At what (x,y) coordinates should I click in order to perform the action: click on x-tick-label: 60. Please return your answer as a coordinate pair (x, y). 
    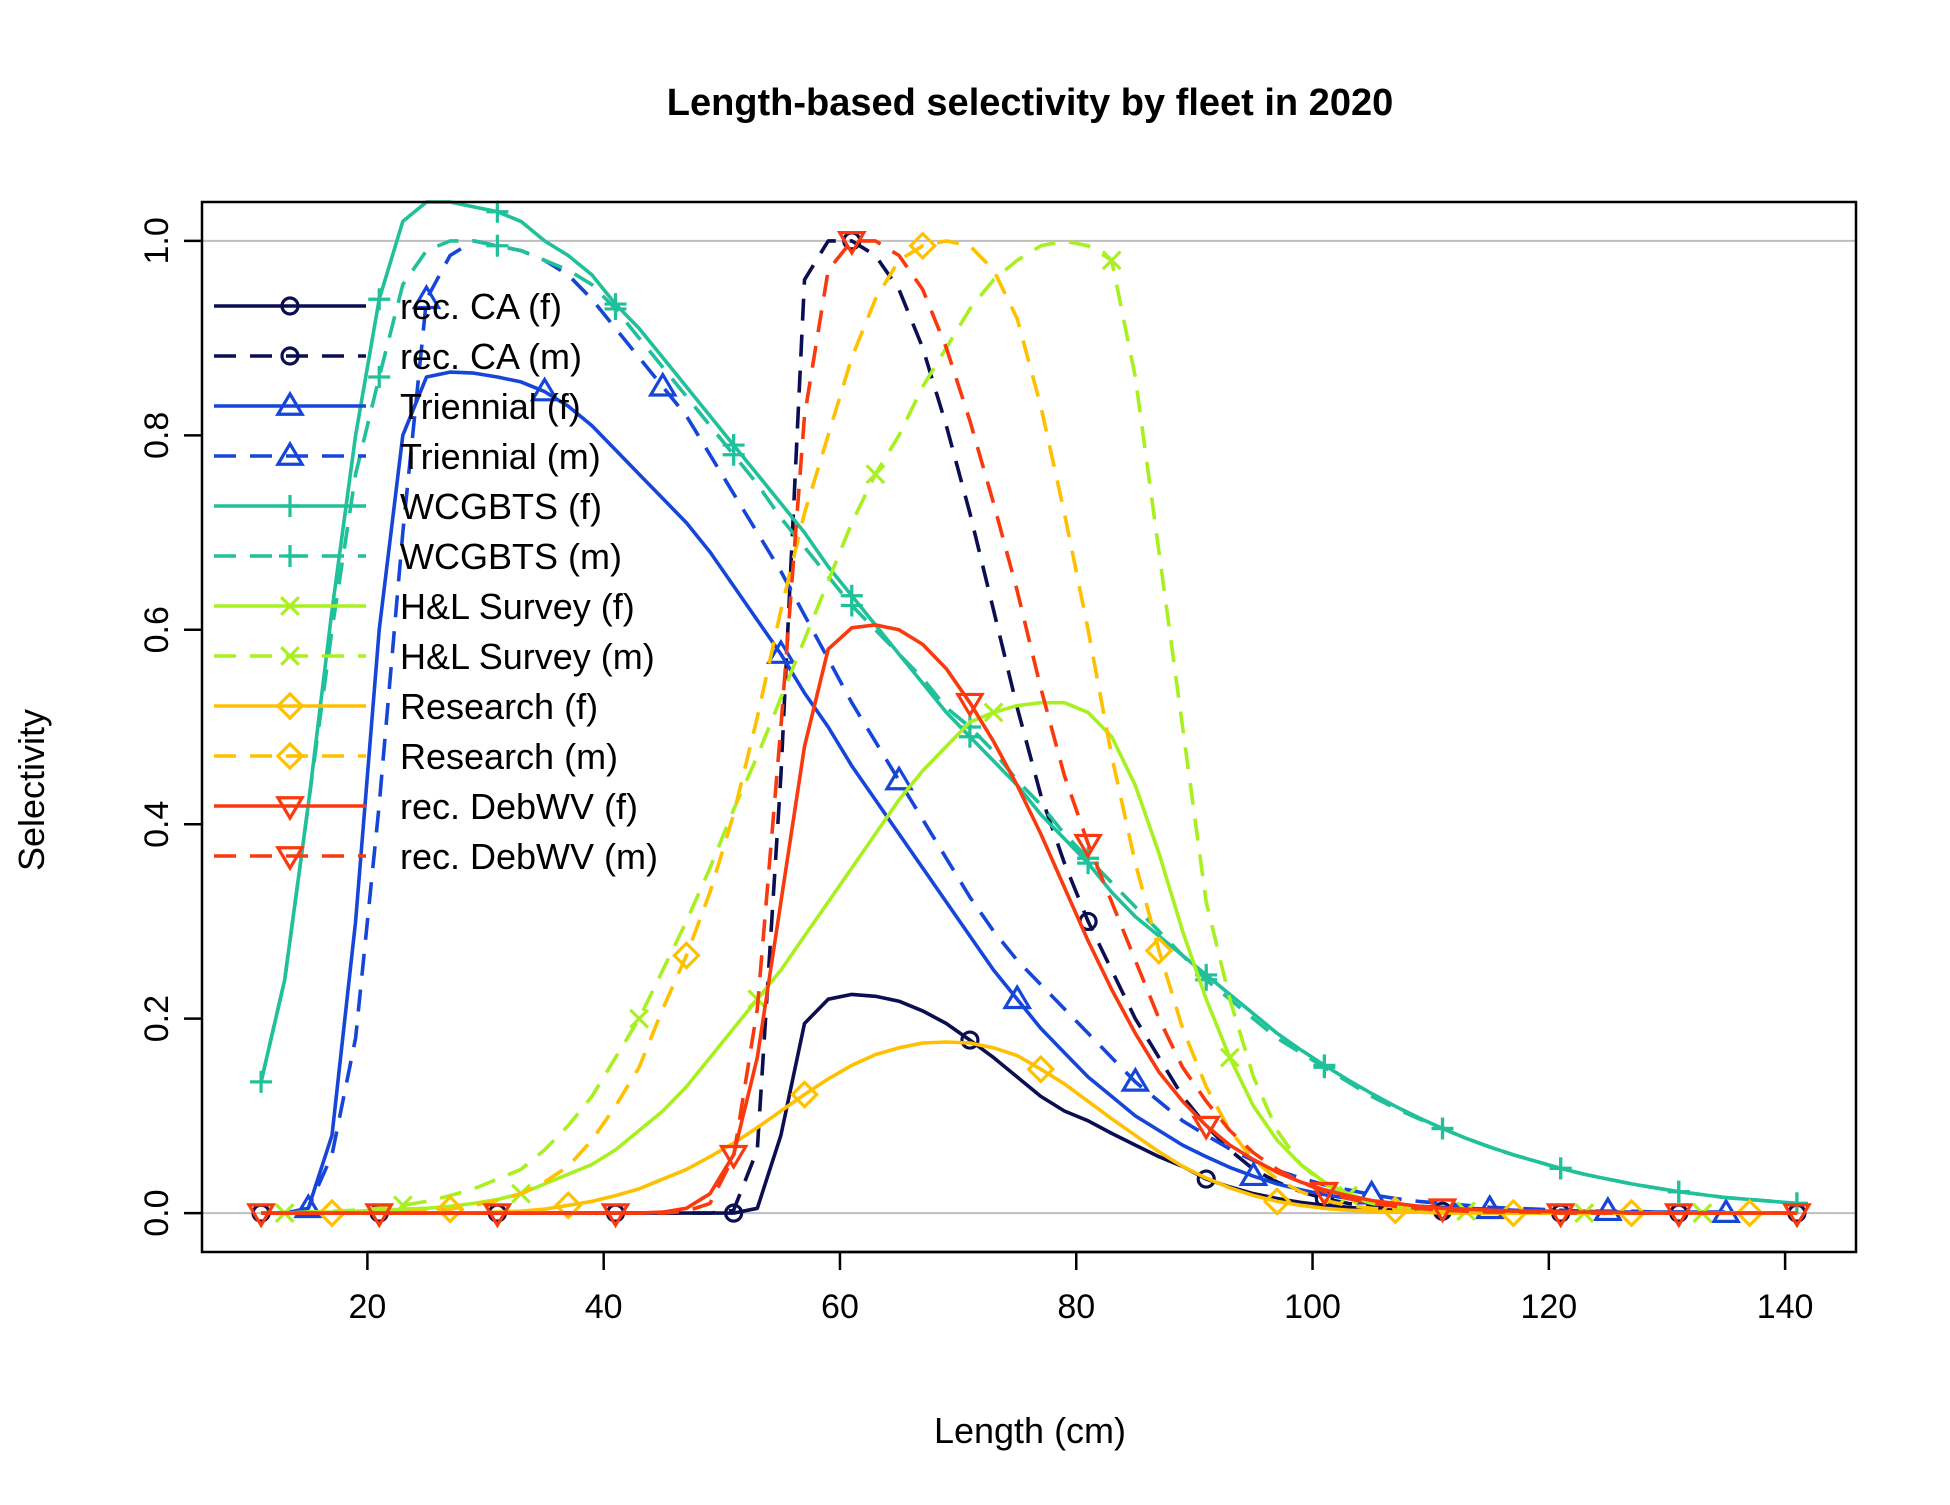
    Looking at the image, I should click on (840, 1307).